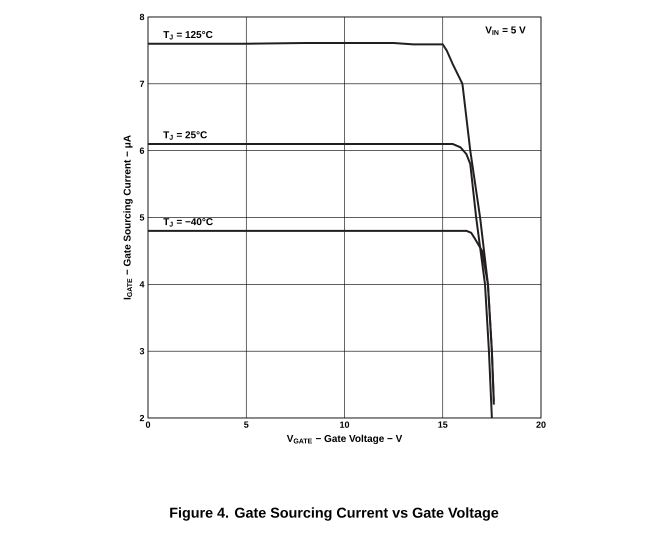 The image size is (669, 544). I want to click on series-label: T$_{J}$ = 125°C, so click(188, 35).